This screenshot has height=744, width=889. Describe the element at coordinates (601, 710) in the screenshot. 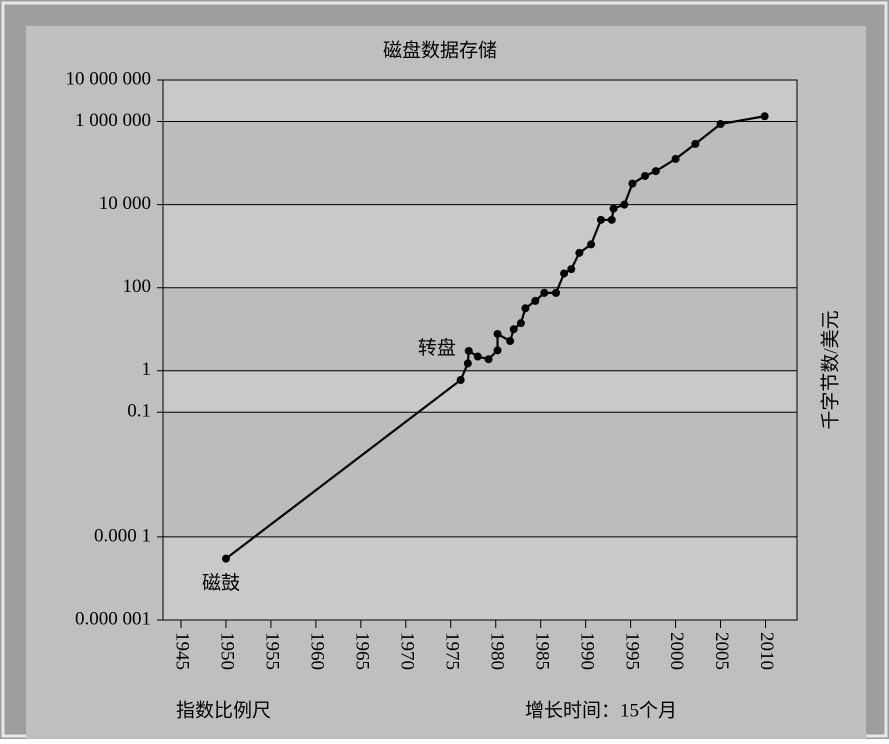

I see `growth-note: 增长时间：15个月` at that location.